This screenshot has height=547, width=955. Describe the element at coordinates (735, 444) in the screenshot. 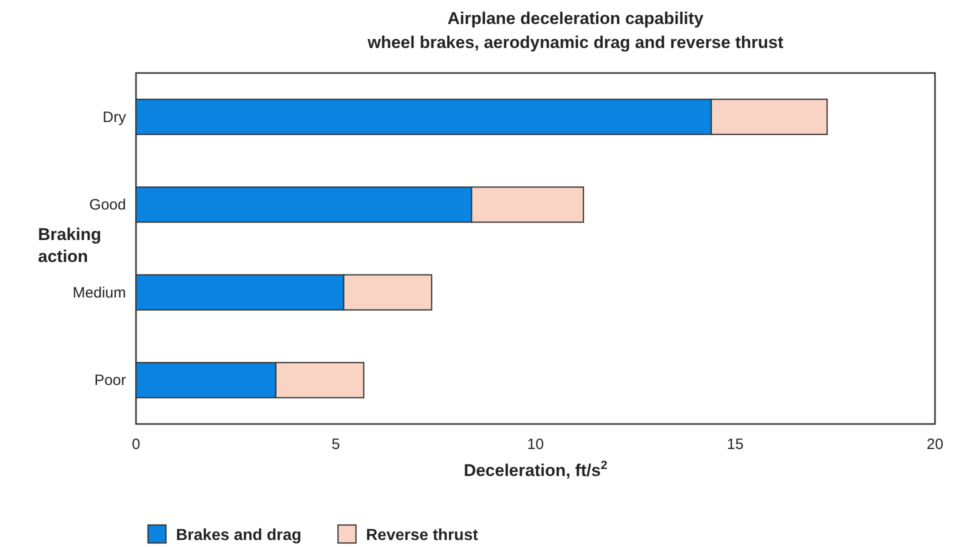

I see `x-tick-label: 15` at that location.